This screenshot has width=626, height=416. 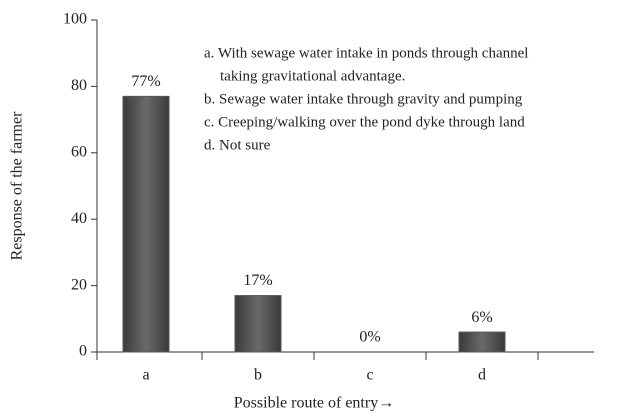 I want to click on y-tick-label: 20, so click(x=79, y=284).